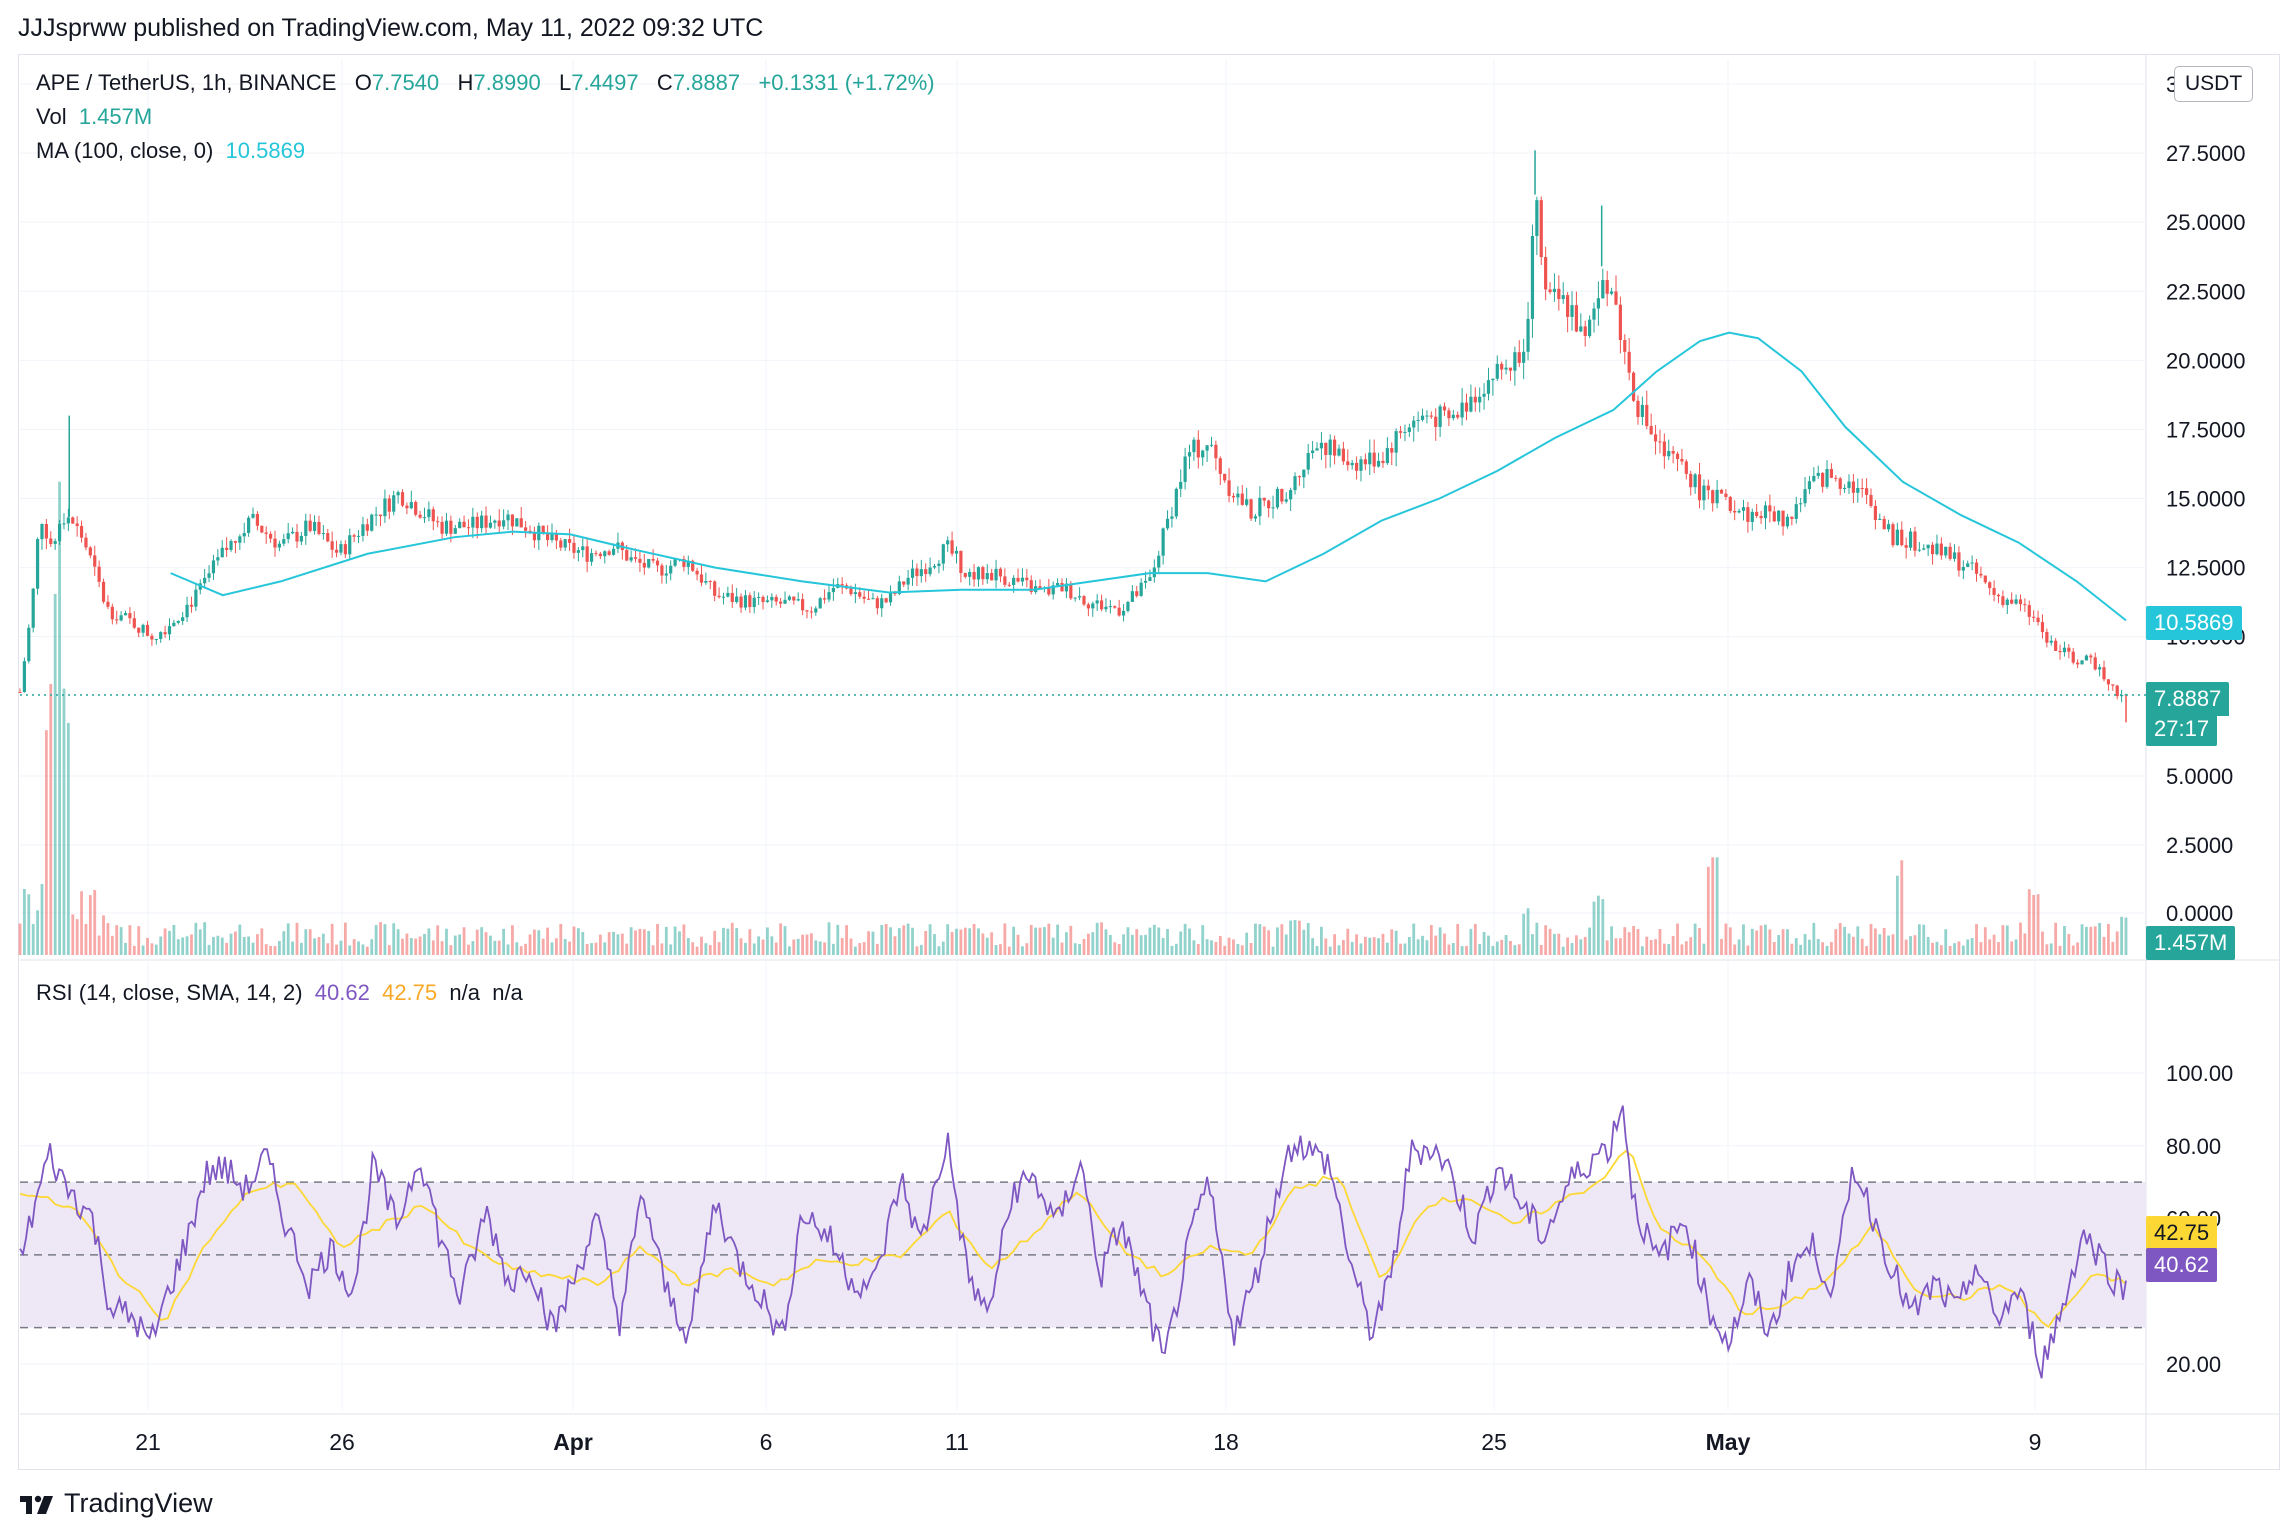 The height and width of the screenshot is (1540, 2292). What do you see at coordinates (342, 1442) in the screenshot?
I see `time-tick-label: 26` at bounding box center [342, 1442].